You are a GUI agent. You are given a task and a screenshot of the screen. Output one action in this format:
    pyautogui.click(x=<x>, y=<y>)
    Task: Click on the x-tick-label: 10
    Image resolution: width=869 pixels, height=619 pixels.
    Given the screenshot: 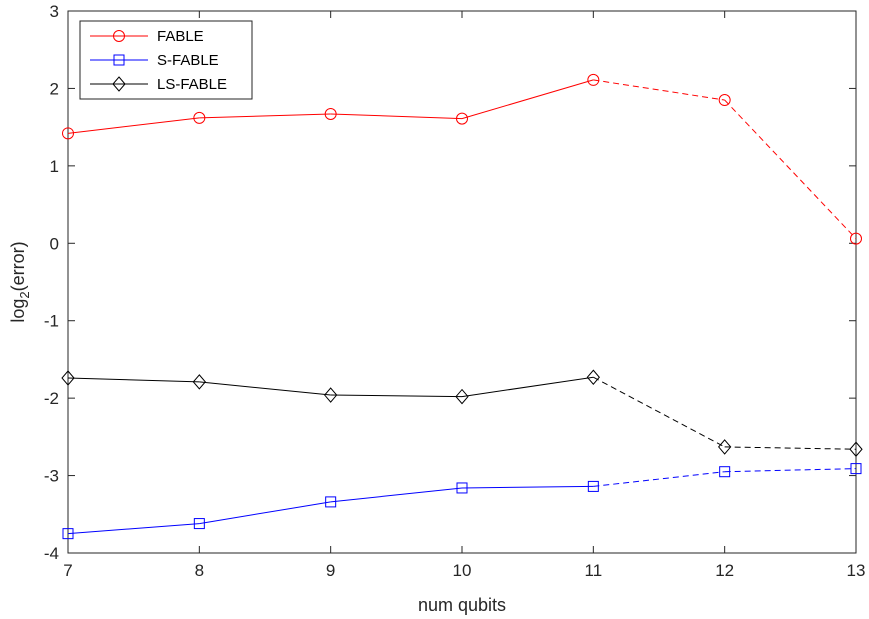 What is the action you would take?
    pyautogui.click(x=462, y=570)
    